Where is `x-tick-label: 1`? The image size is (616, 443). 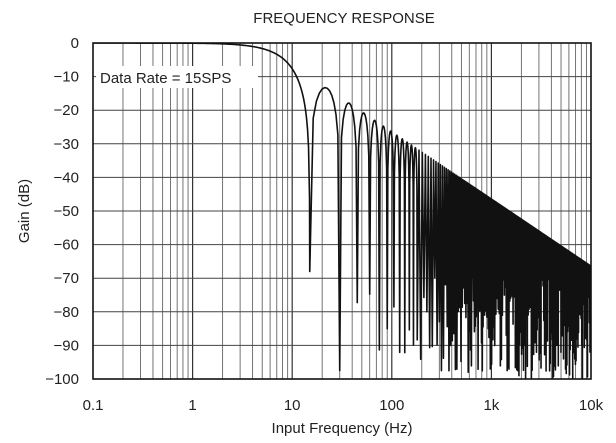
x-tick-label: 1 is located at coordinates (192, 405).